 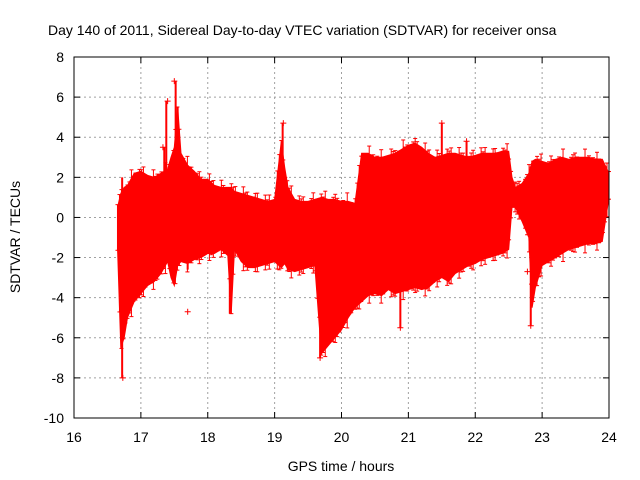 I want to click on x-tick-label: 19, so click(x=275, y=437).